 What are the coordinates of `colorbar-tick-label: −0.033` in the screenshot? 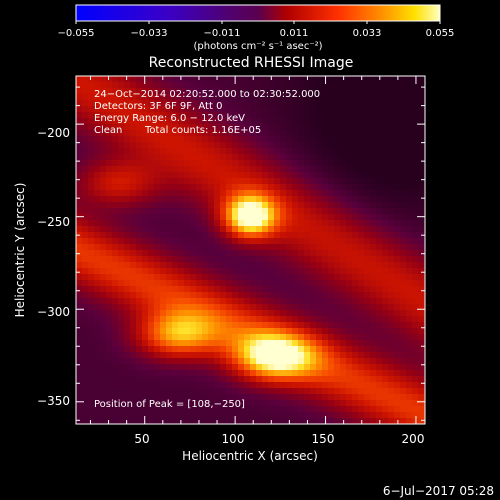 It's located at (148, 33).